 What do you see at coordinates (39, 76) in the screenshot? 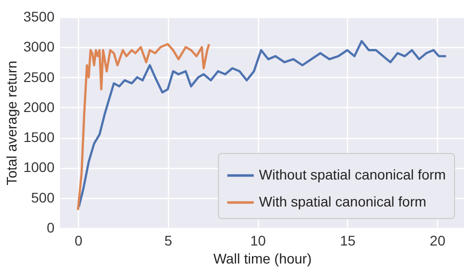
I see `y-tick-label: 2500` at bounding box center [39, 76].